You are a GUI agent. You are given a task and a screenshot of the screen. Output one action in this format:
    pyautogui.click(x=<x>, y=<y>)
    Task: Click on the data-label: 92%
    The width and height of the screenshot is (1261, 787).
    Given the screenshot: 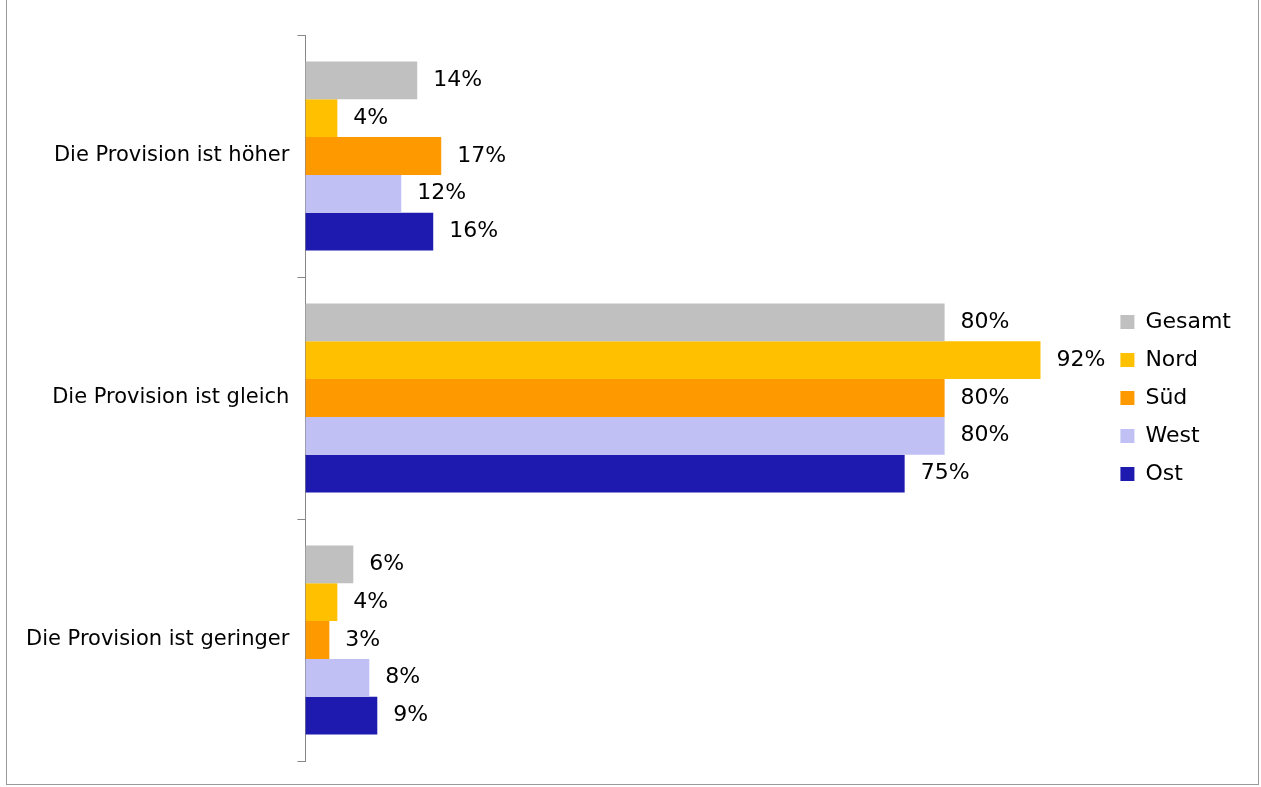 What is the action you would take?
    pyautogui.click(x=1081, y=358)
    